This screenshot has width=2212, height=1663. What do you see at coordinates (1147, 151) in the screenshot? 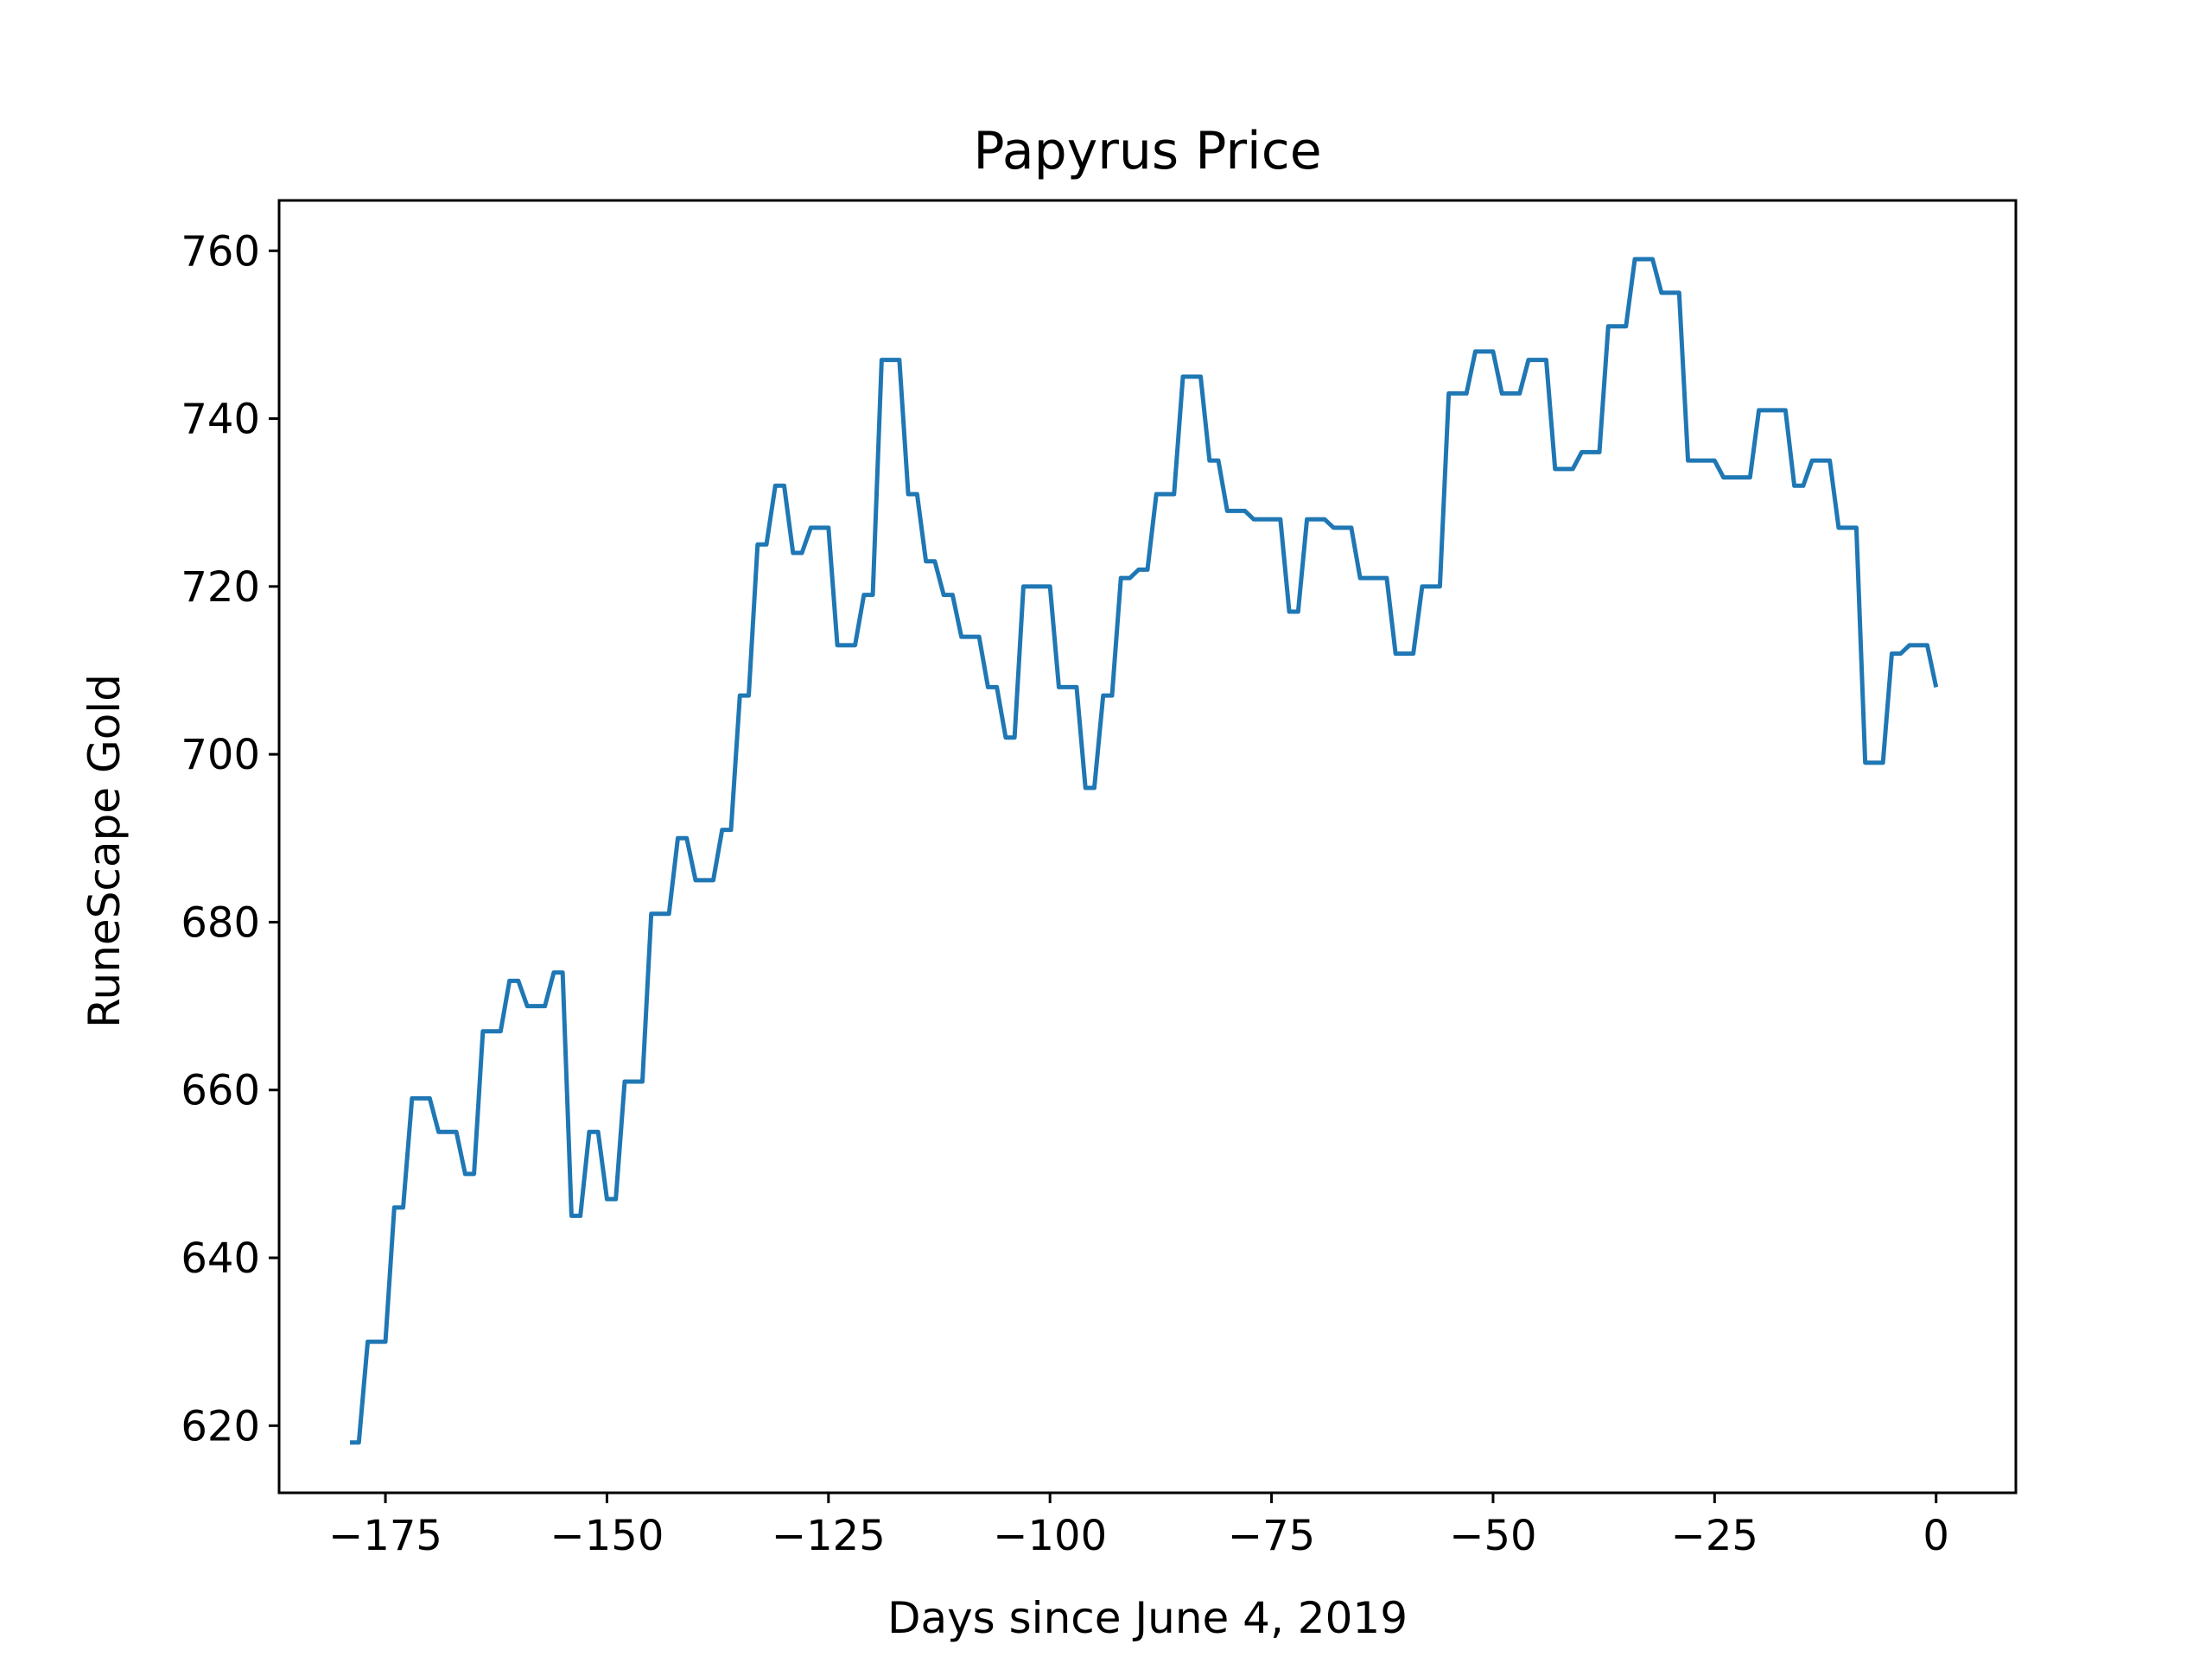
I see `chart-title: Papyrus Price` at bounding box center [1147, 151].